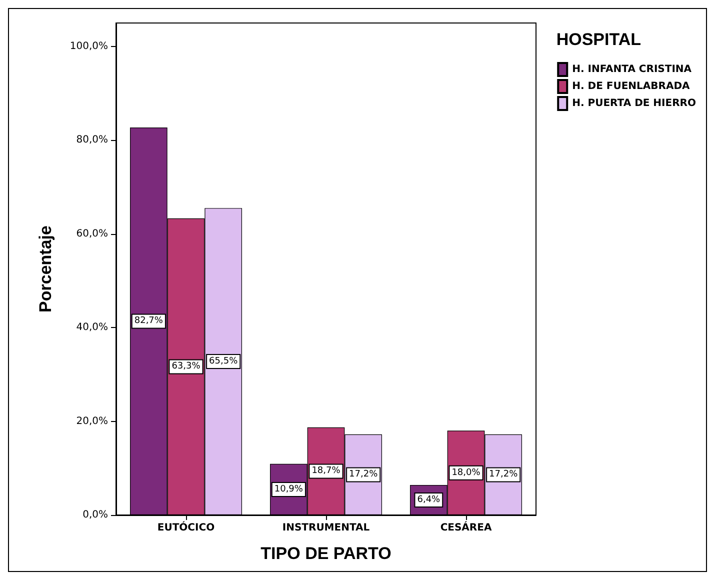  What do you see at coordinates (599, 39) in the screenshot?
I see `legend-title: HOSPITAL` at bounding box center [599, 39].